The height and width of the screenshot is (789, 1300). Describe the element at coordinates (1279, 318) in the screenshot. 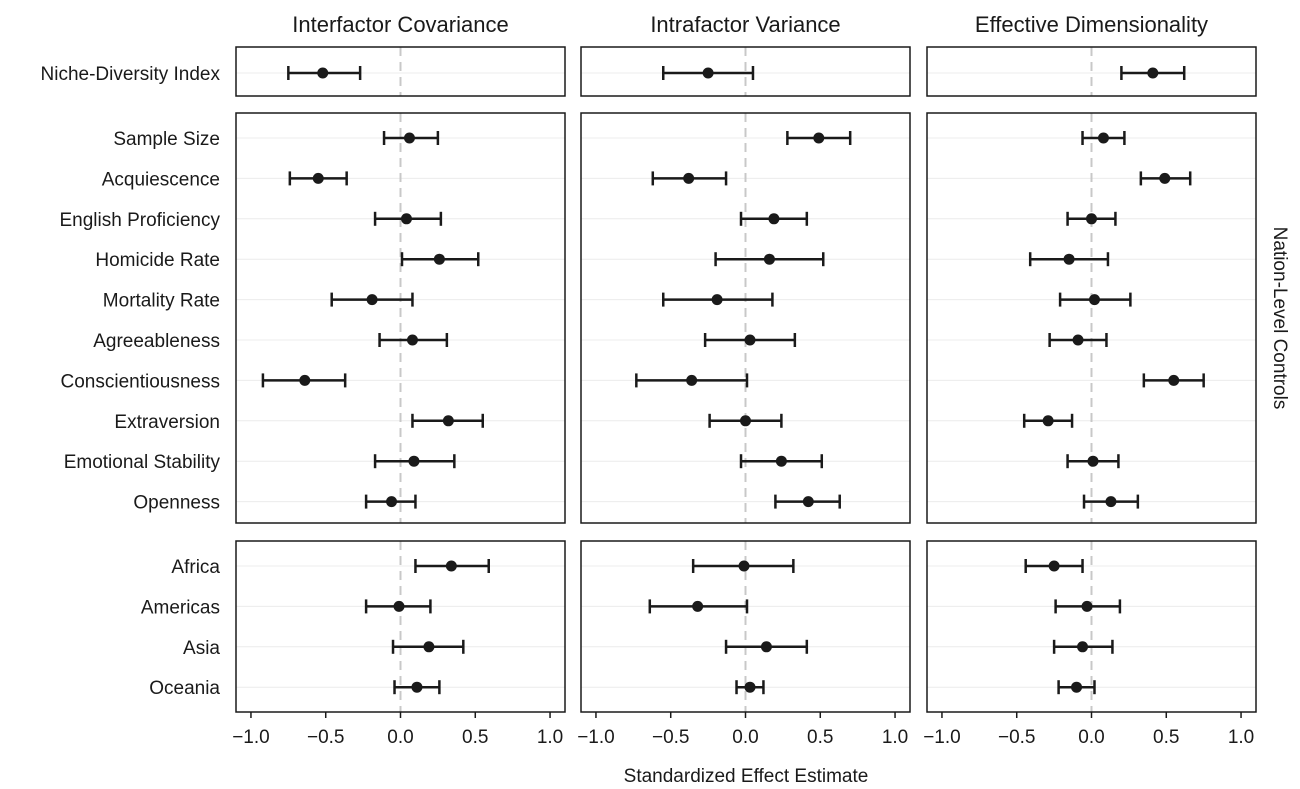

I see `right-side-label: Nation-Level Controls` at that location.